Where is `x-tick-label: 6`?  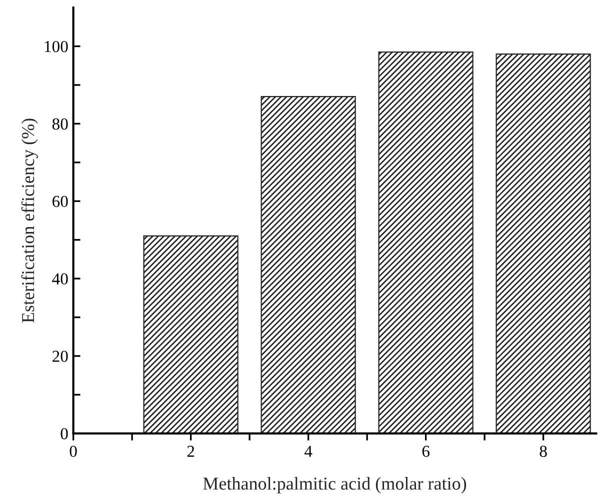 x-tick-label: 6 is located at coordinates (426, 451).